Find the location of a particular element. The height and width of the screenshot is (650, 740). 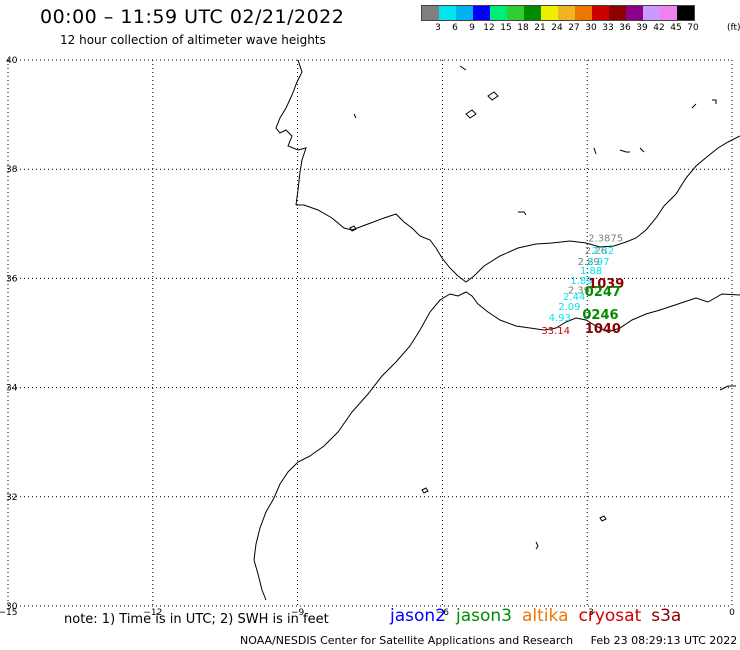

legend-ticks: 3 6 9 12 15 18 21 24 27 30 33 36 39 42 45 70 is located at coordinates (560, 28).